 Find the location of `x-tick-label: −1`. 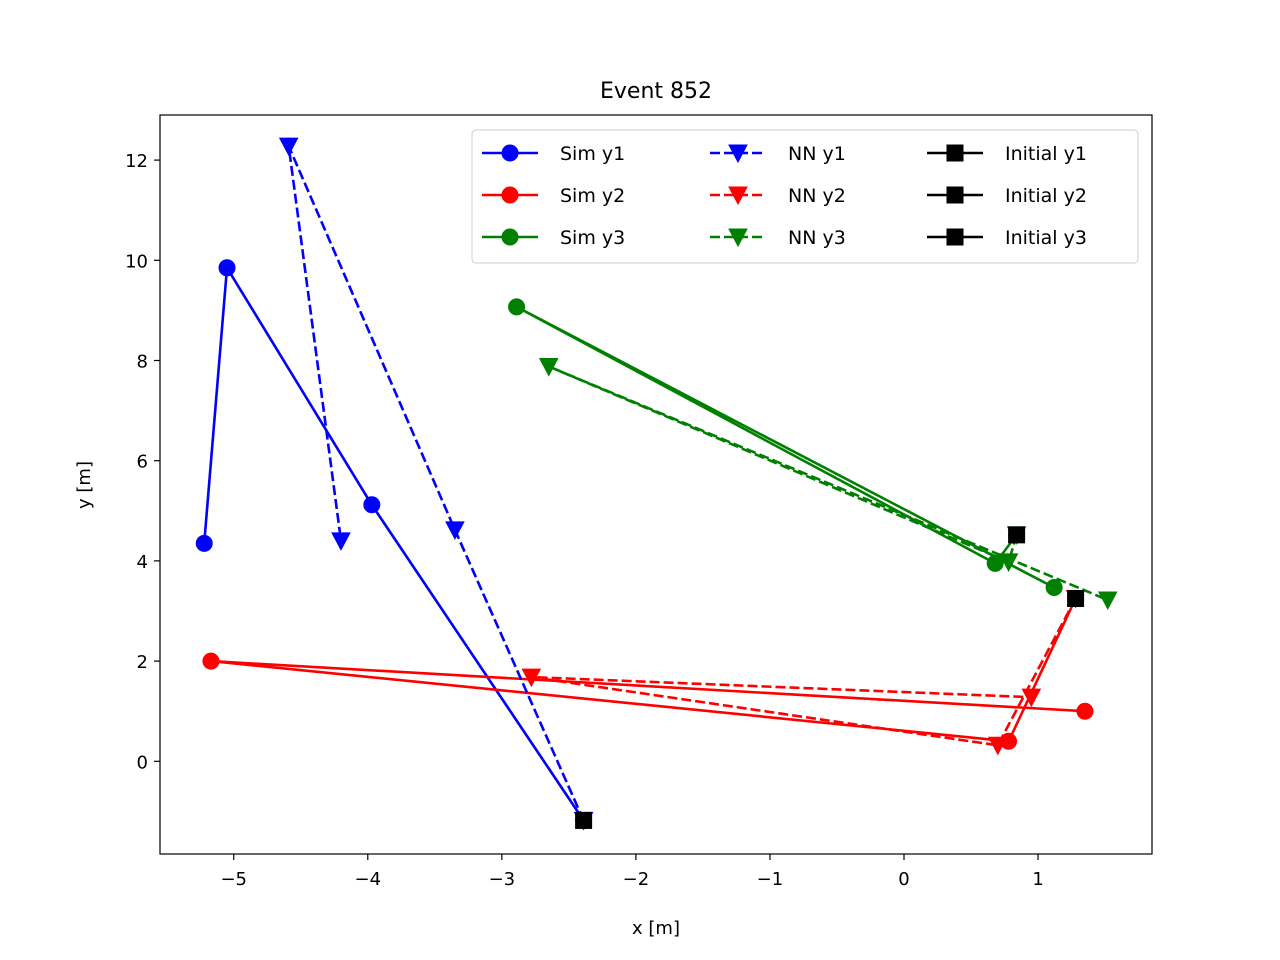

x-tick-label: −1 is located at coordinates (770, 879).